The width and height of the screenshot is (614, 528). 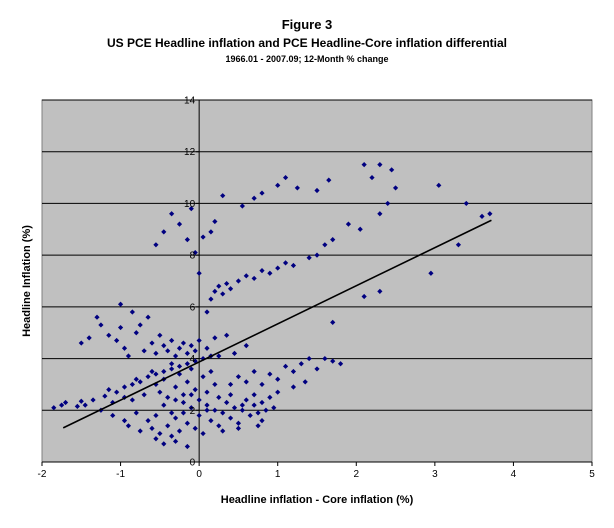 I want to click on x-tick-label: -1, so click(x=120, y=474).